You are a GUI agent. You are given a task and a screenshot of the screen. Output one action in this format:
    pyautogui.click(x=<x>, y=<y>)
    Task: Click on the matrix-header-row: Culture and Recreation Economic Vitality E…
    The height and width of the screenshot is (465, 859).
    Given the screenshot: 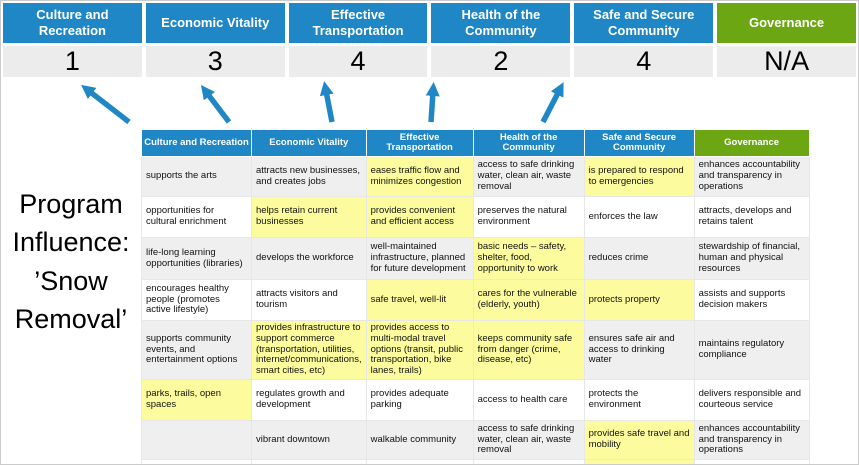 What is the action you would take?
    pyautogui.click(x=475, y=143)
    